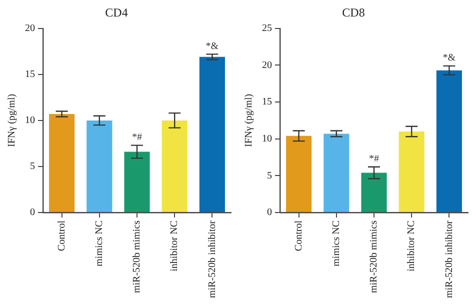  I want to click on y-tick-label: 25, so click(267, 28).